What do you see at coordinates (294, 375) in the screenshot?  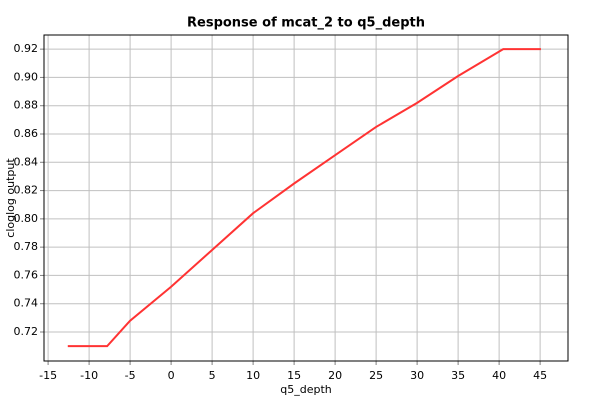 I see `x-tick-label: 15` at bounding box center [294, 375].